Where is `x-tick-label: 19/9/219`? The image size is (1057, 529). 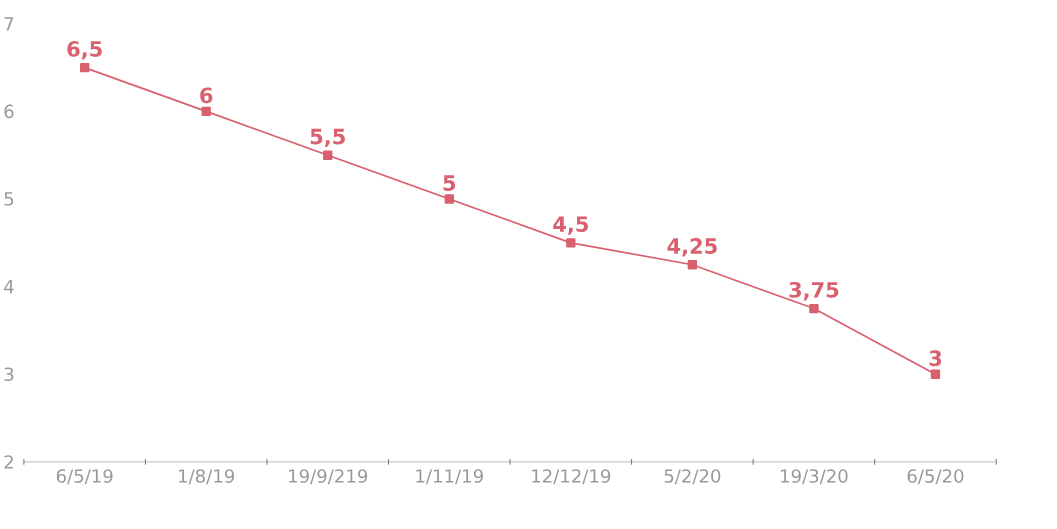
x-tick-label: 19/9/219 is located at coordinates (328, 476).